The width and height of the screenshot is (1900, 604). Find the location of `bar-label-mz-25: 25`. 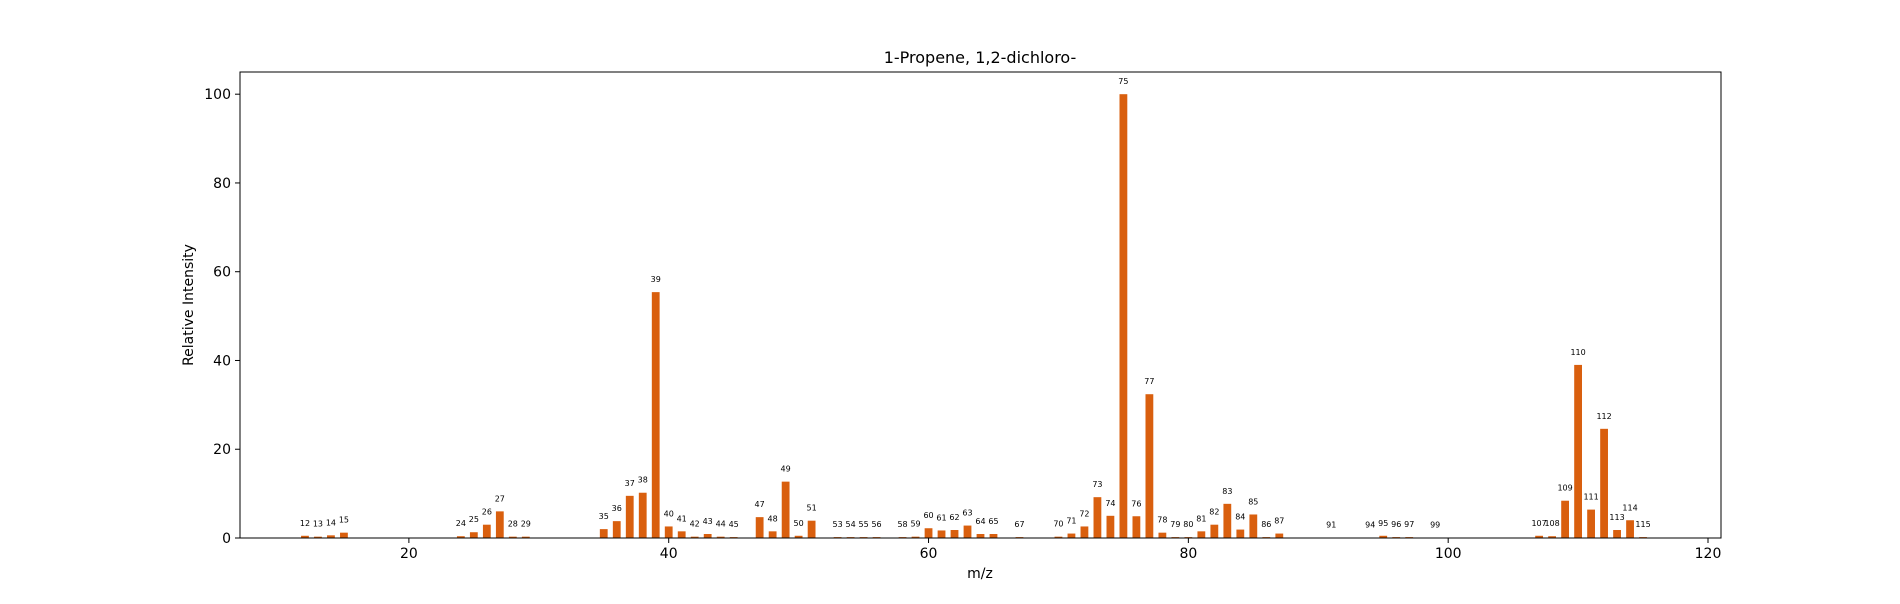

bar-label-mz-25: 25 is located at coordinates (474, 519).